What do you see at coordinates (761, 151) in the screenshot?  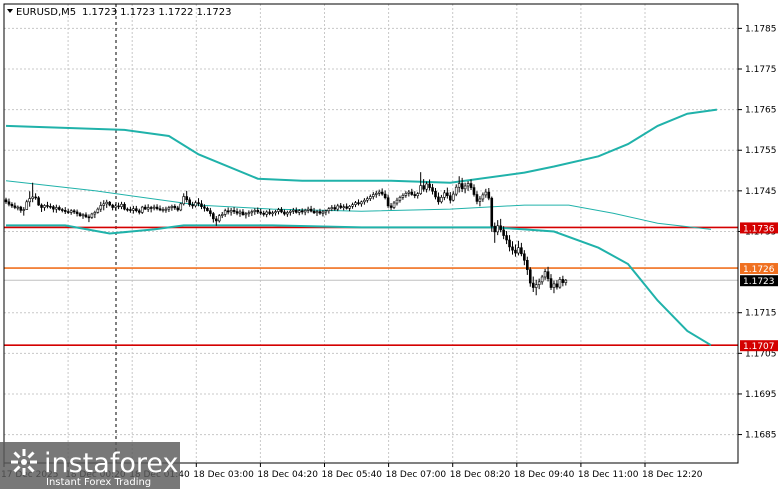 I see `y-tick-label: 1.1755` at bounding box center [761, 151].